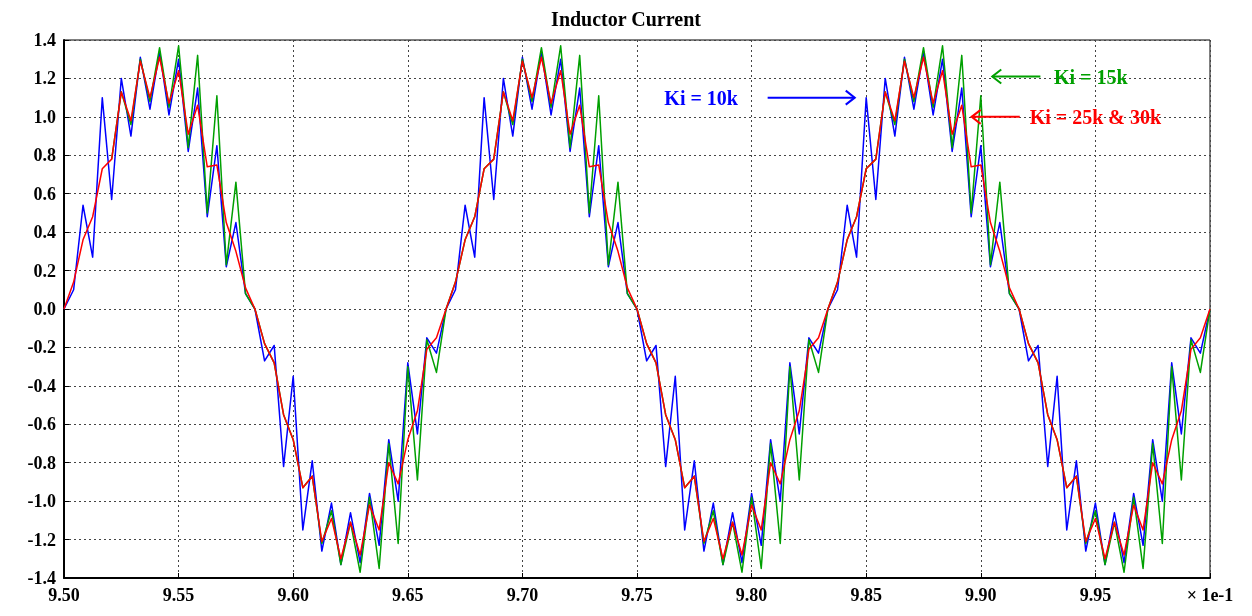 The height and width of the screenshot is (616, 1252). What do you see at coordinates (1095, 595) in the screenshot?
I see `x-tick-label: 9.95` at bounding box center [1095, 595].